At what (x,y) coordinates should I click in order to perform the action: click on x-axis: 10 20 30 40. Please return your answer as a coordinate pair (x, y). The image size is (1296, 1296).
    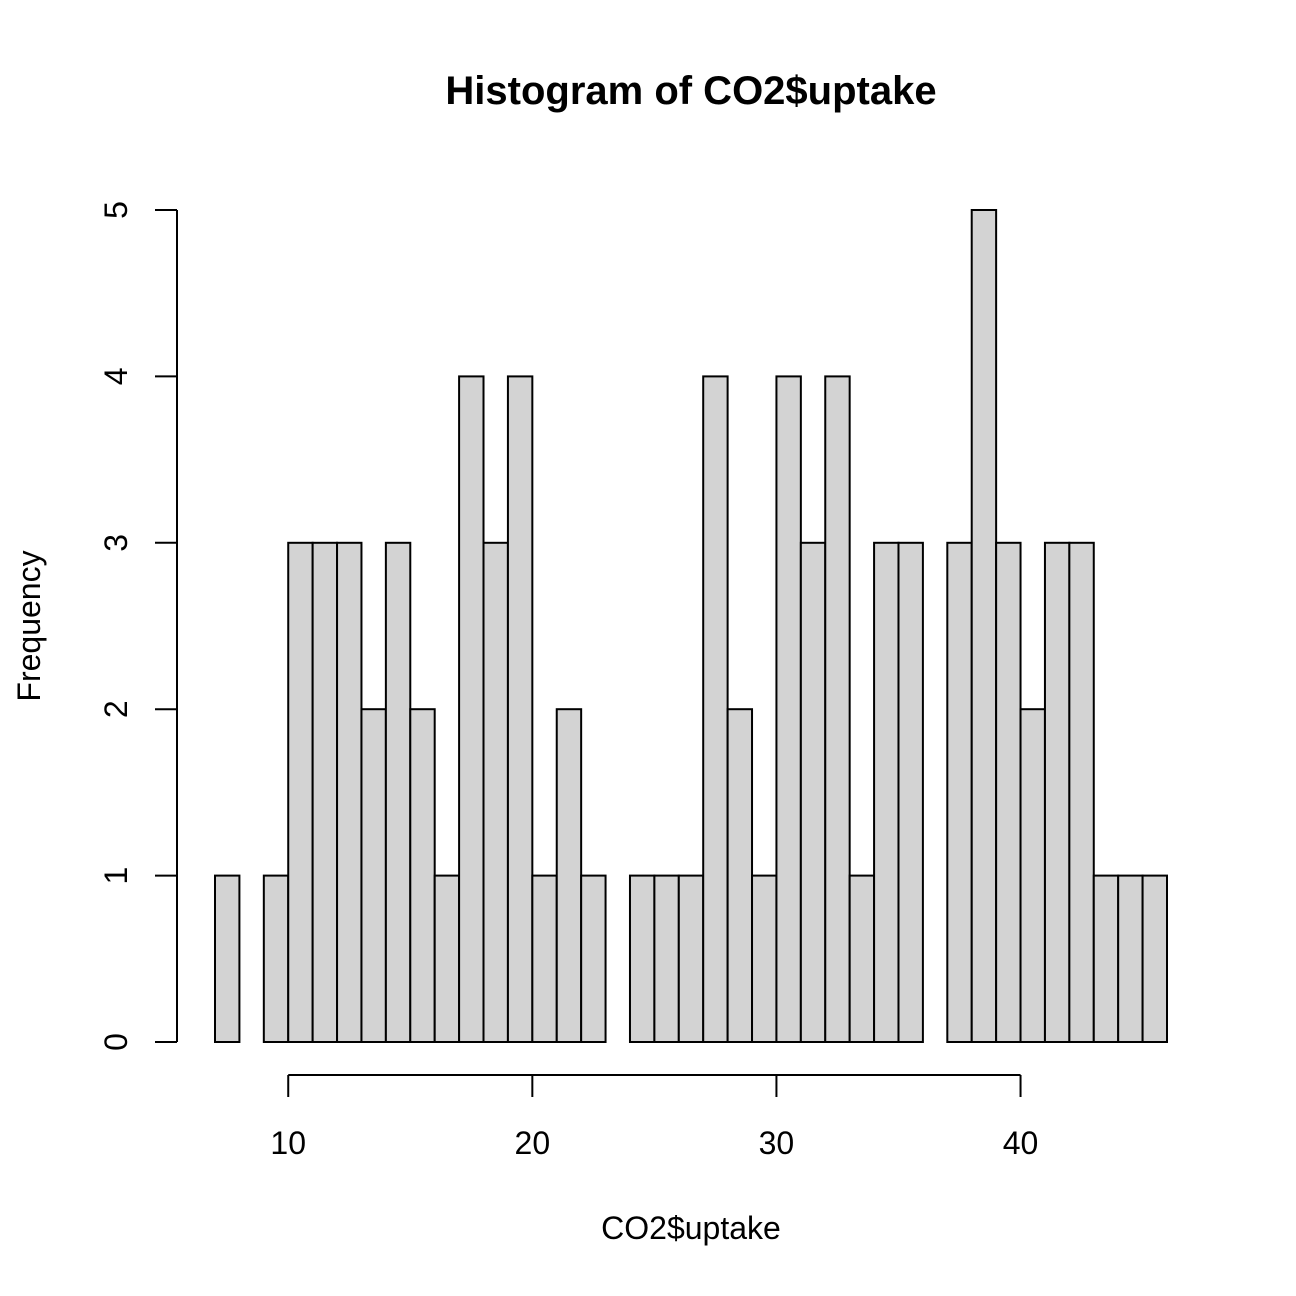
    Looking at the image, I should click on (654, 1117).